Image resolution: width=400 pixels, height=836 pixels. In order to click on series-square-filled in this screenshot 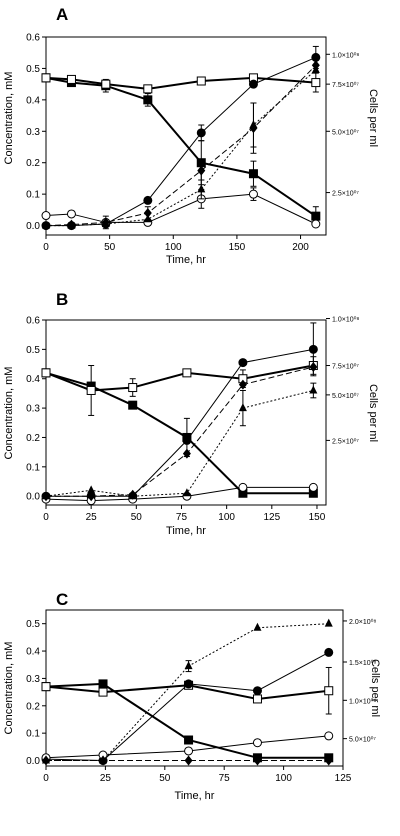, I will do `click(181, 150)`.